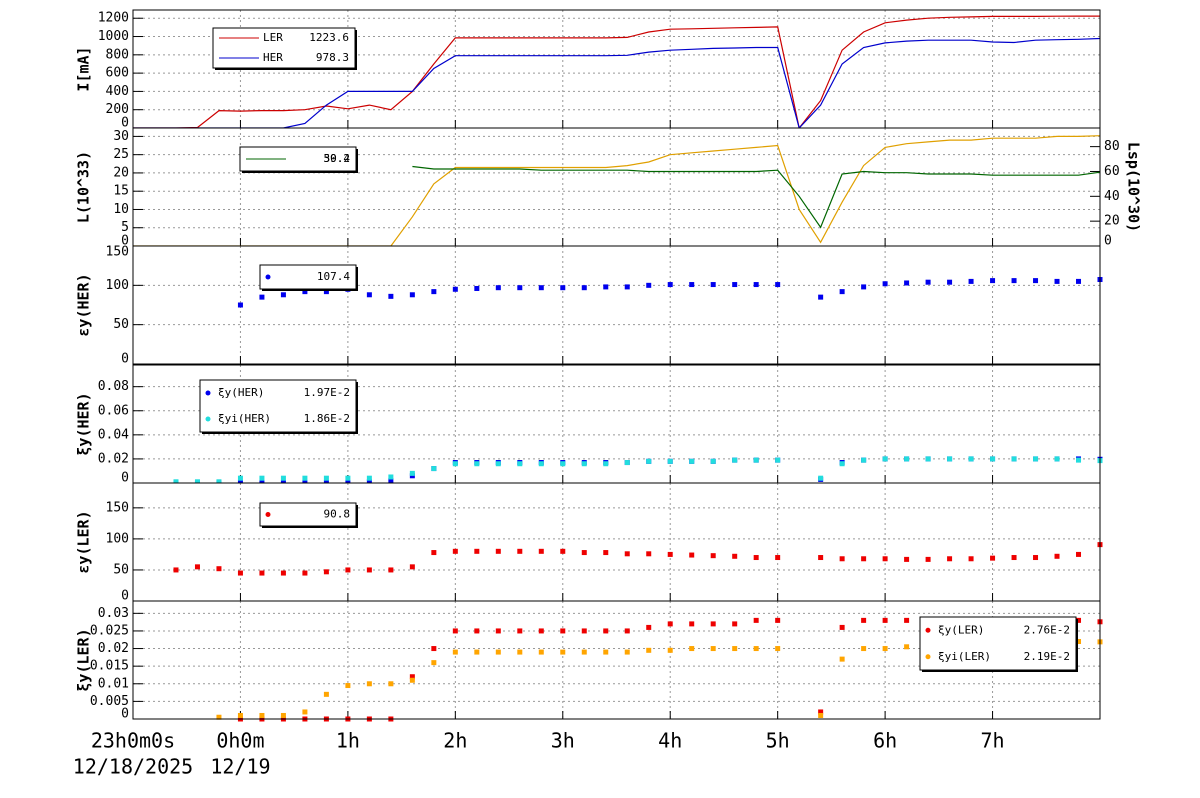  I want to click on x-tick-label: 3h, so click(563, 741).